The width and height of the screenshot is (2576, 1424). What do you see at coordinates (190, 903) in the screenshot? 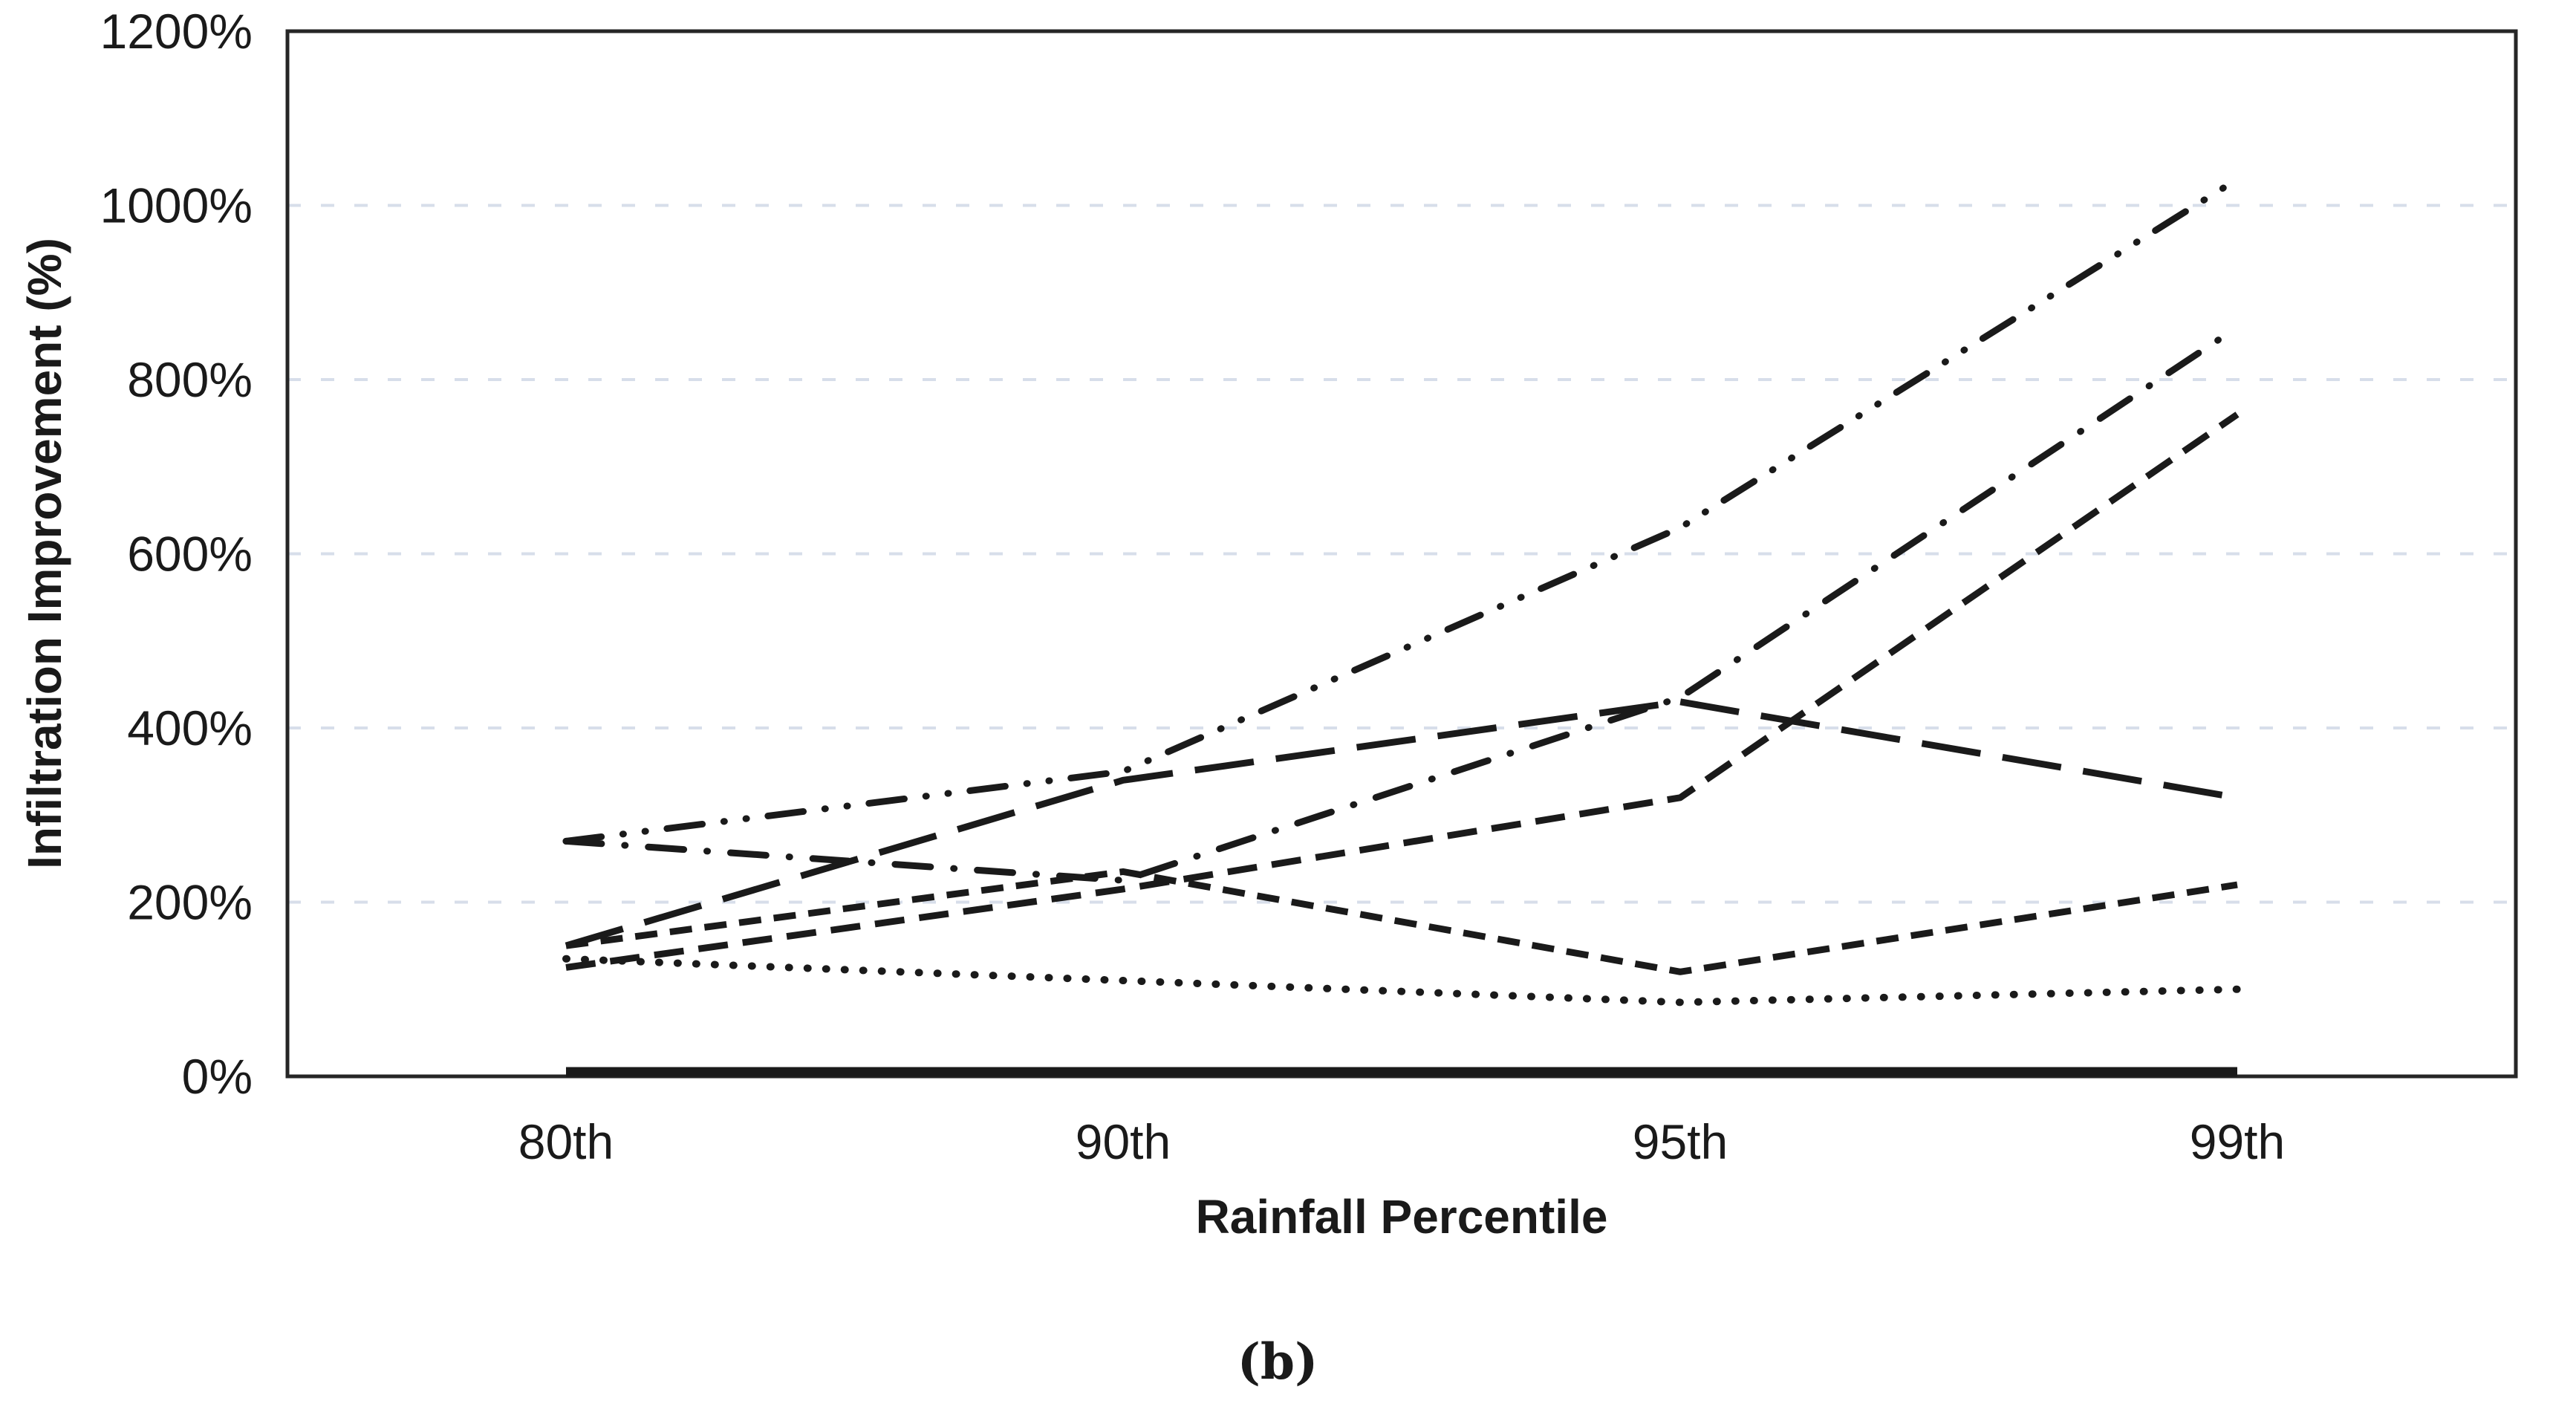
I see `y-tick-label-200%: 200%` at bounding box center [190, 903].